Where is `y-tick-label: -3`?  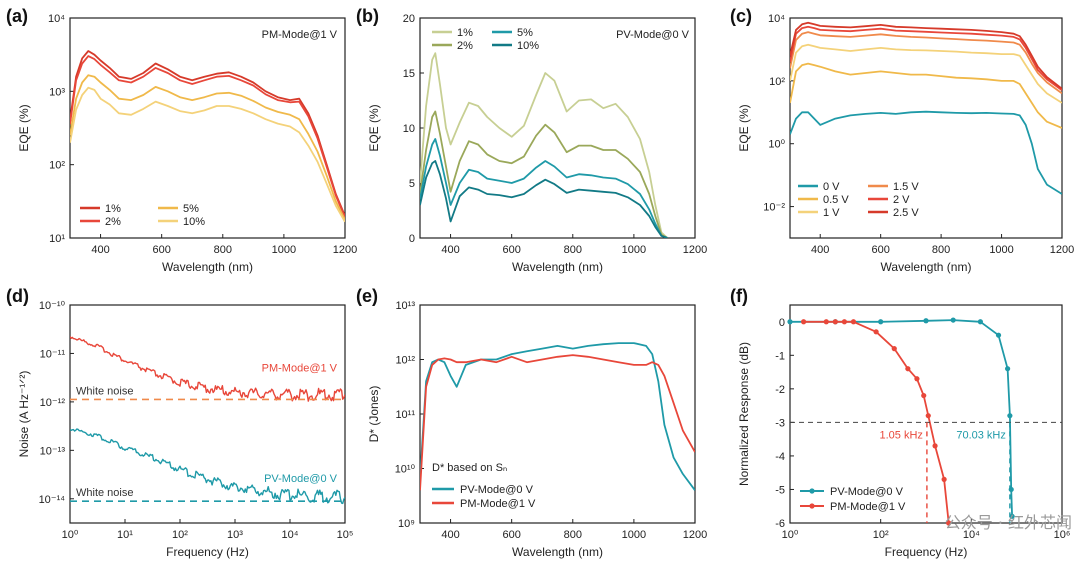 y-tick-label: -3 is located at coordinates (780, 423).